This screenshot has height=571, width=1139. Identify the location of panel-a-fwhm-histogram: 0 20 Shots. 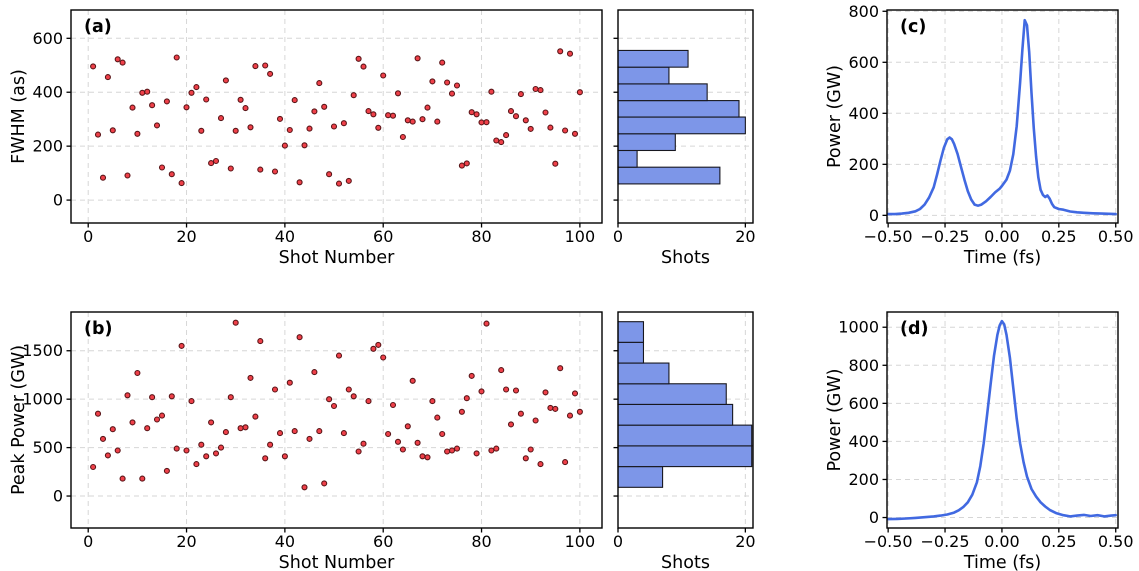
(700, 145).